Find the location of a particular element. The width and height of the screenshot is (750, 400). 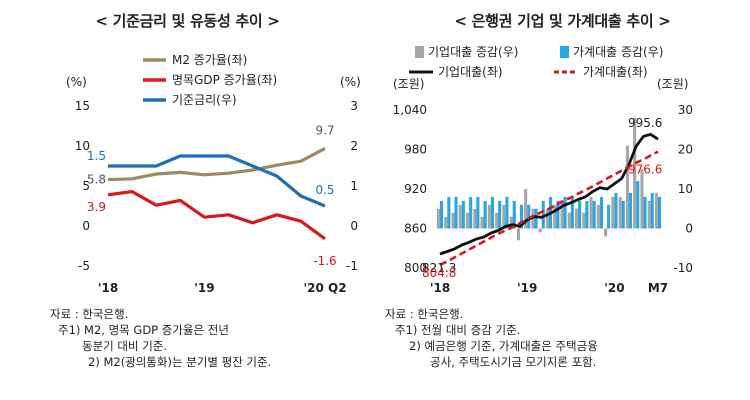

x-tick-label: M7 is located at coordinates (658, 288).